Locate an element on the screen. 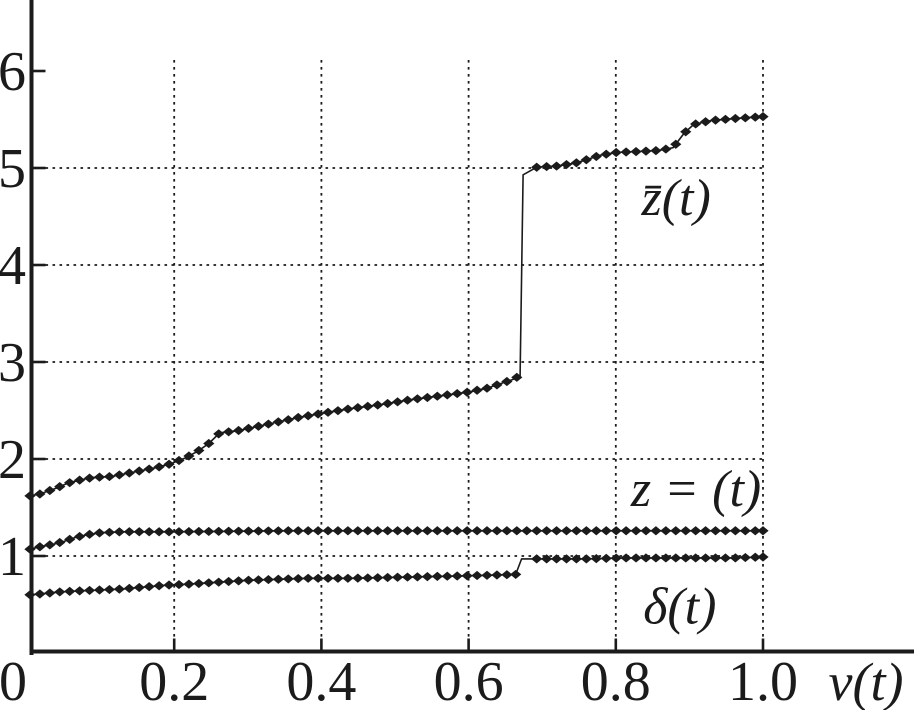 This screenshot has height=710, width=914. y-tick-label-4: 4 is located at coordinates (13, 266).